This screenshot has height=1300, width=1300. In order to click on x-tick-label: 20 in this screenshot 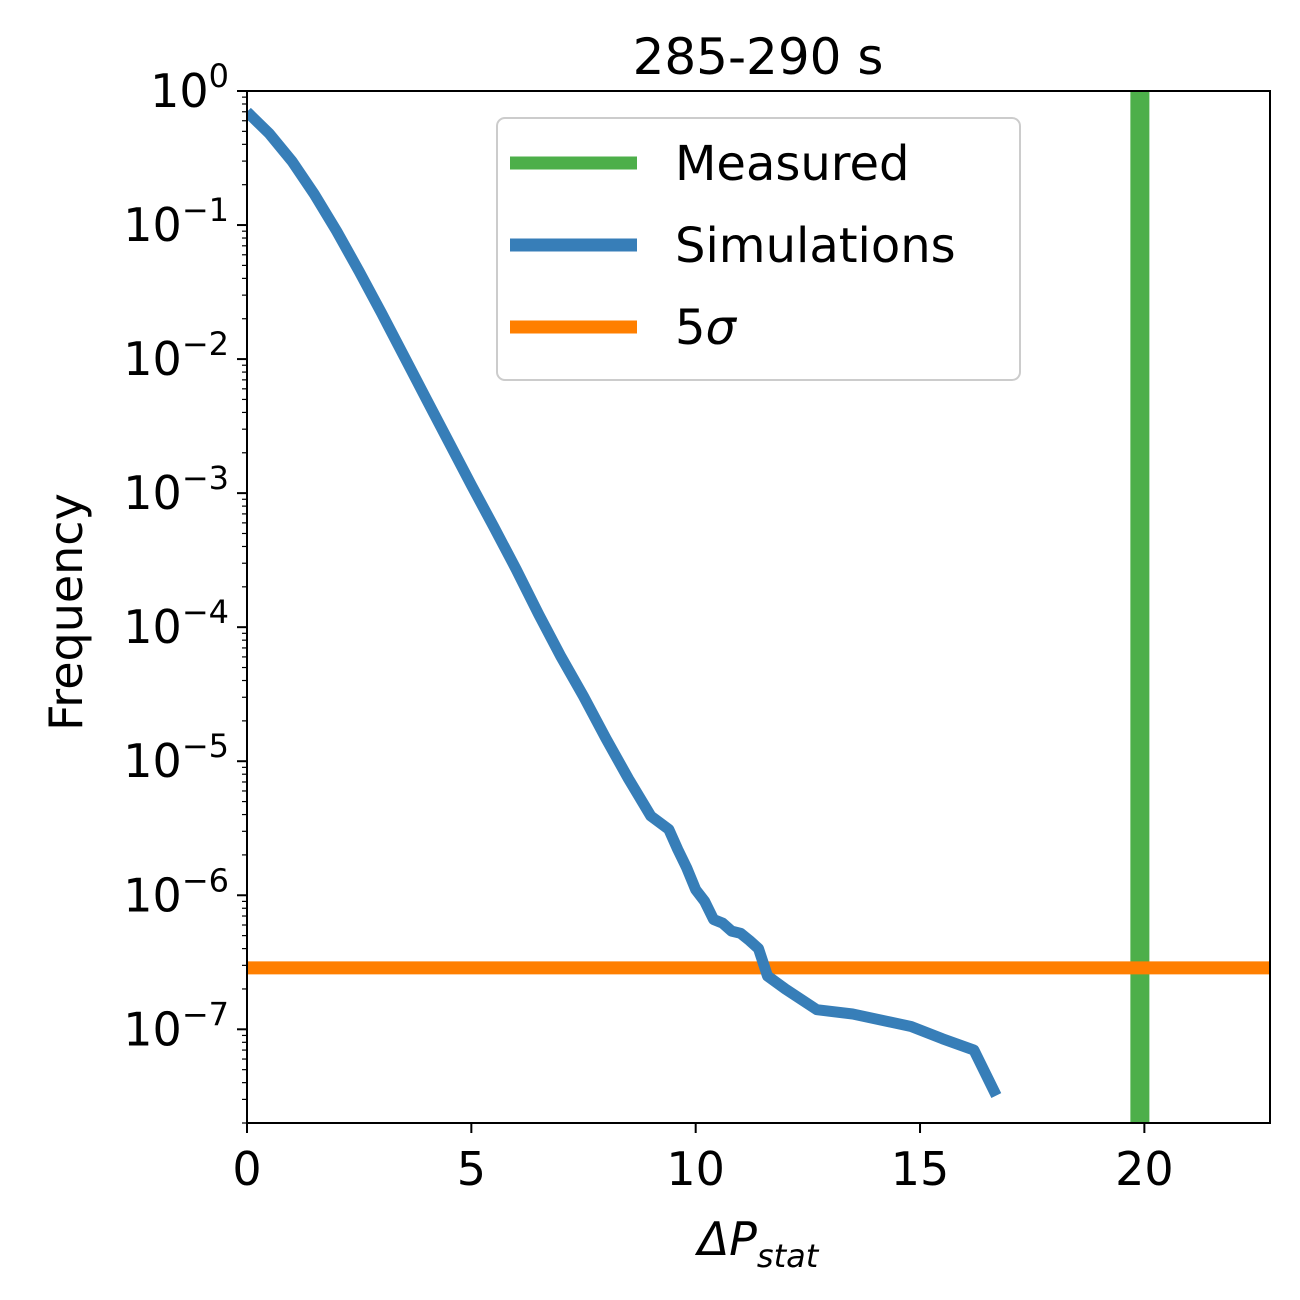, I will do `click(1144, 1169)`.